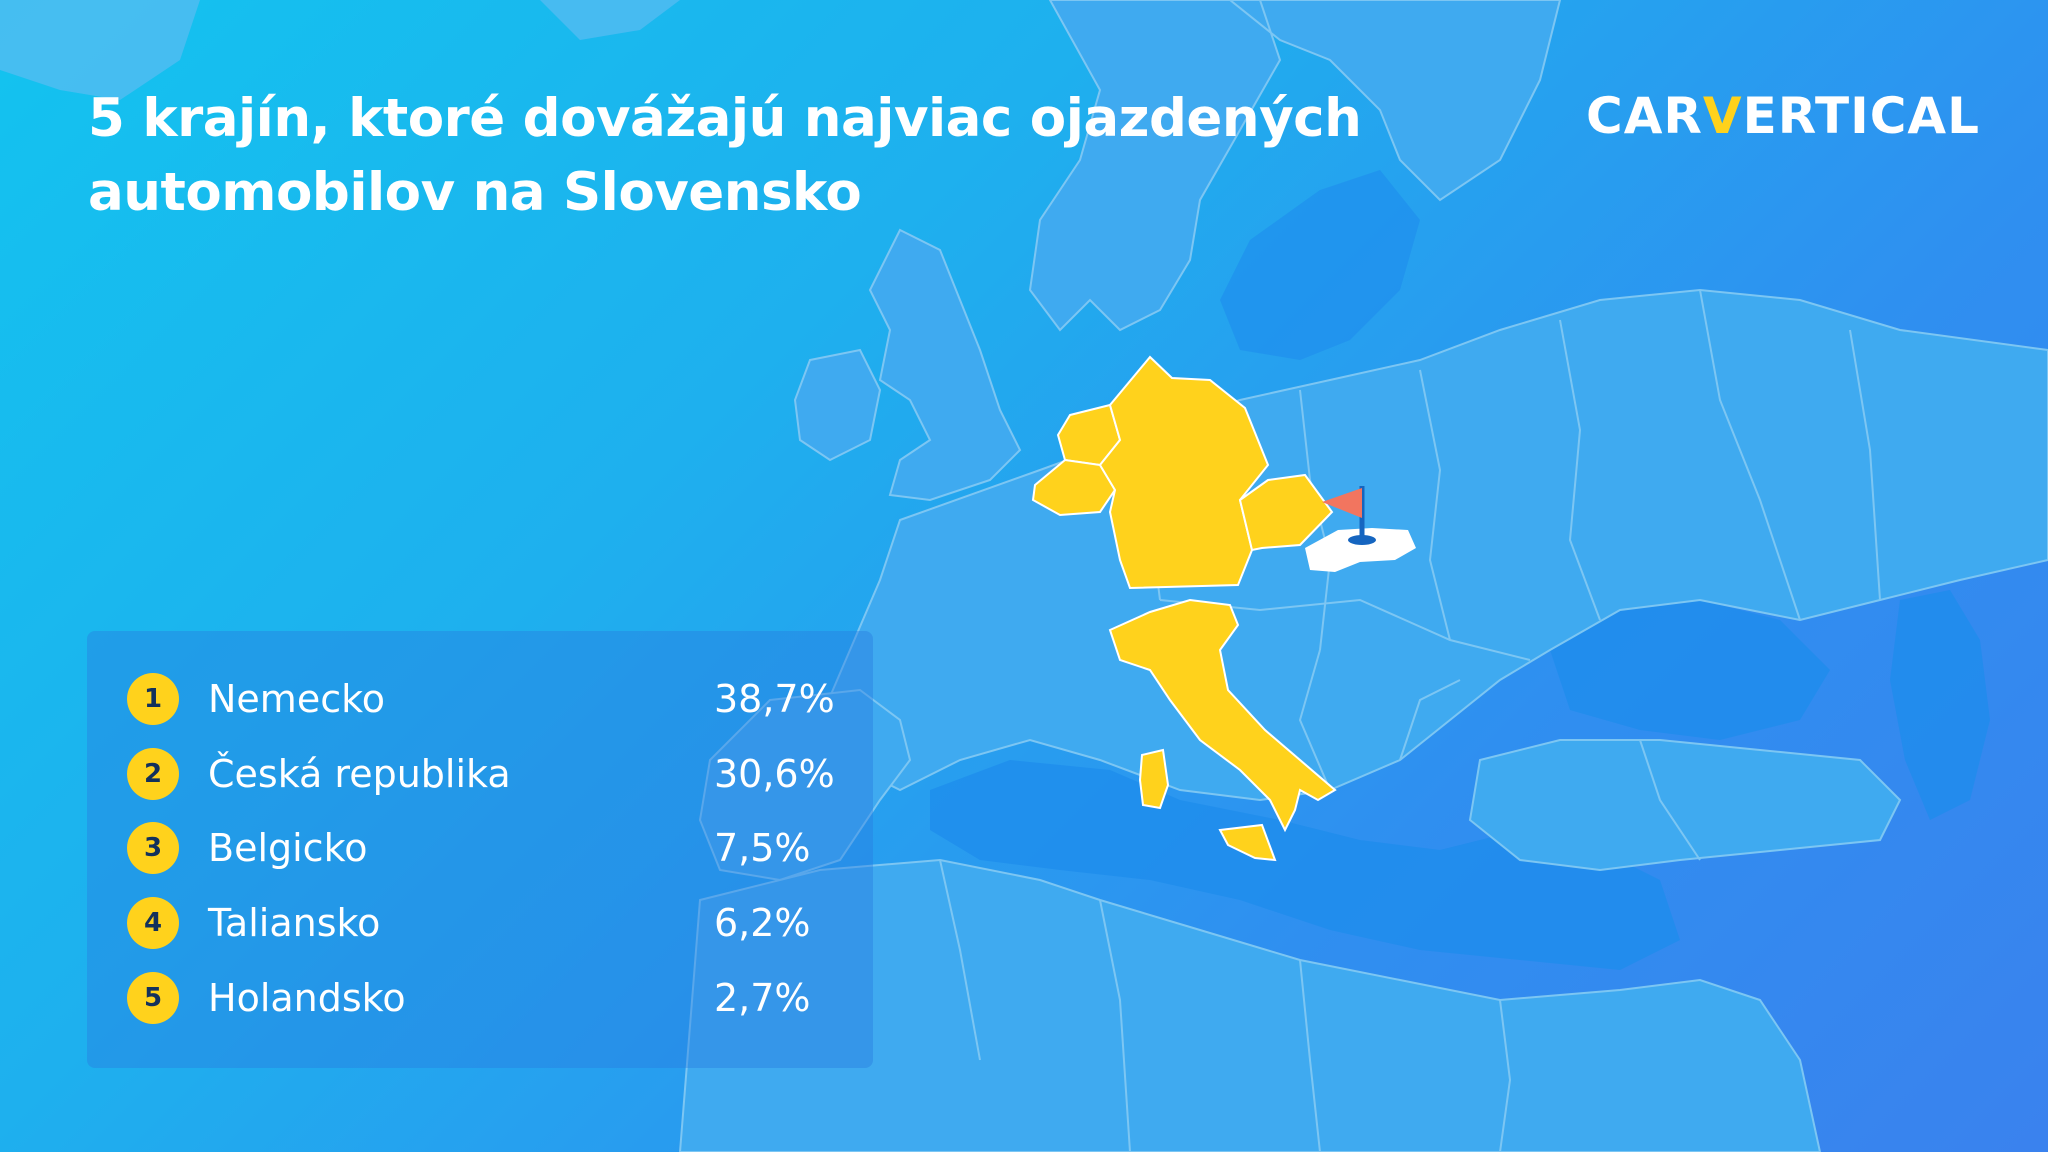 This screenshot has width=2048, height=1152. Describe the element at coordinates (1247, 842) in the screenshot. I see `sicily-shape` at that location.